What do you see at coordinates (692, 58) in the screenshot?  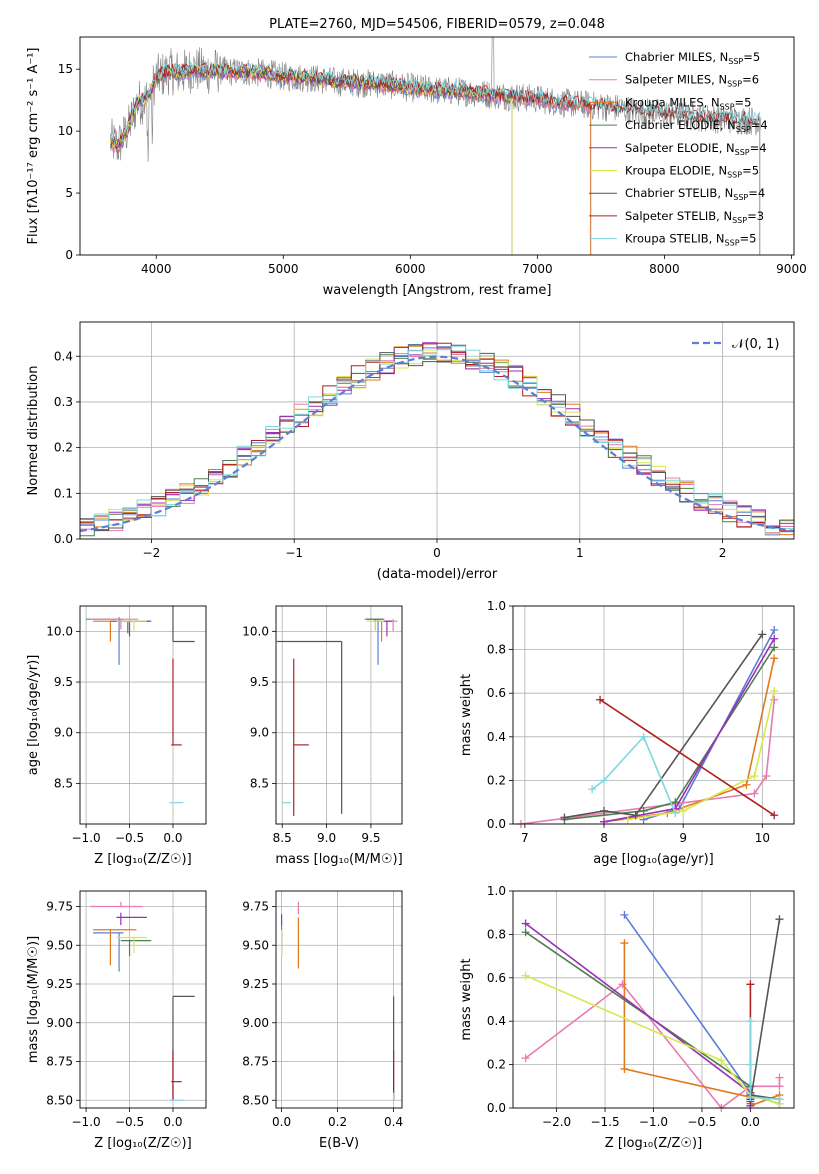 I see `legend-label: Chabrier MILES, NSSP=5` at bounding box center [692, 58].